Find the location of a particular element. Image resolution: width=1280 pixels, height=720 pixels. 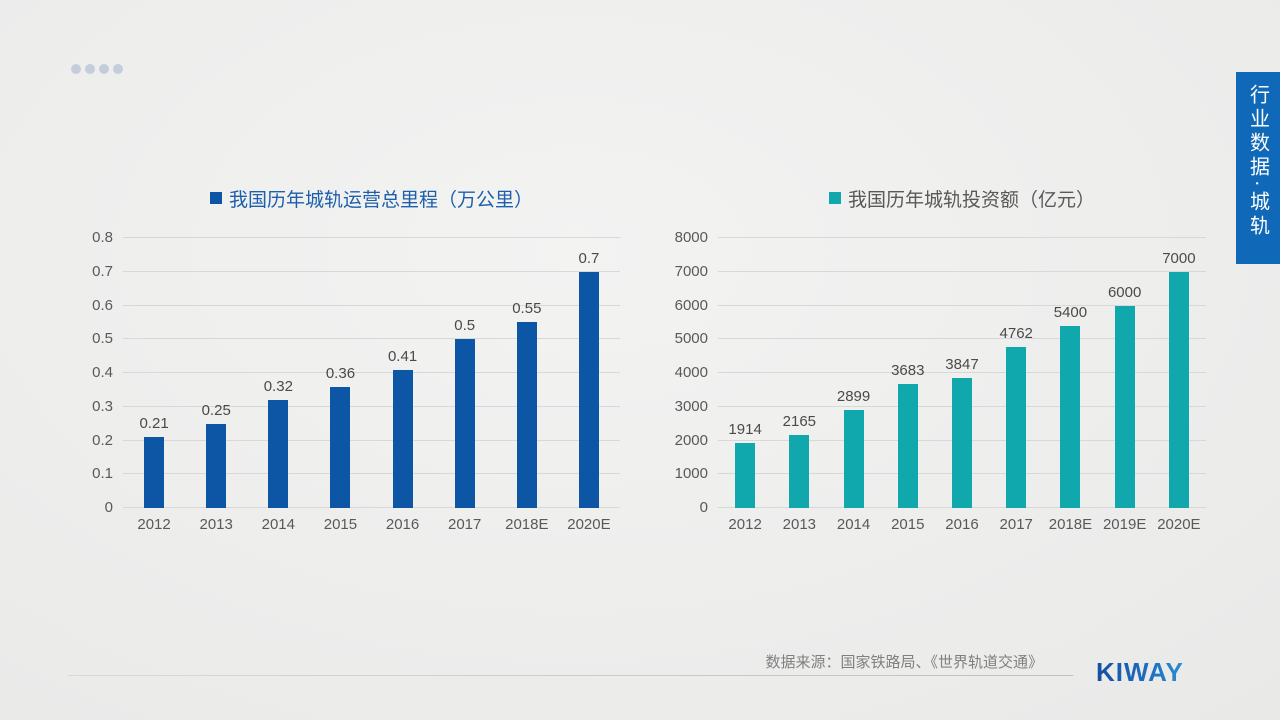

y-tick-label: 0.2 is located at coordinates (102, 440).